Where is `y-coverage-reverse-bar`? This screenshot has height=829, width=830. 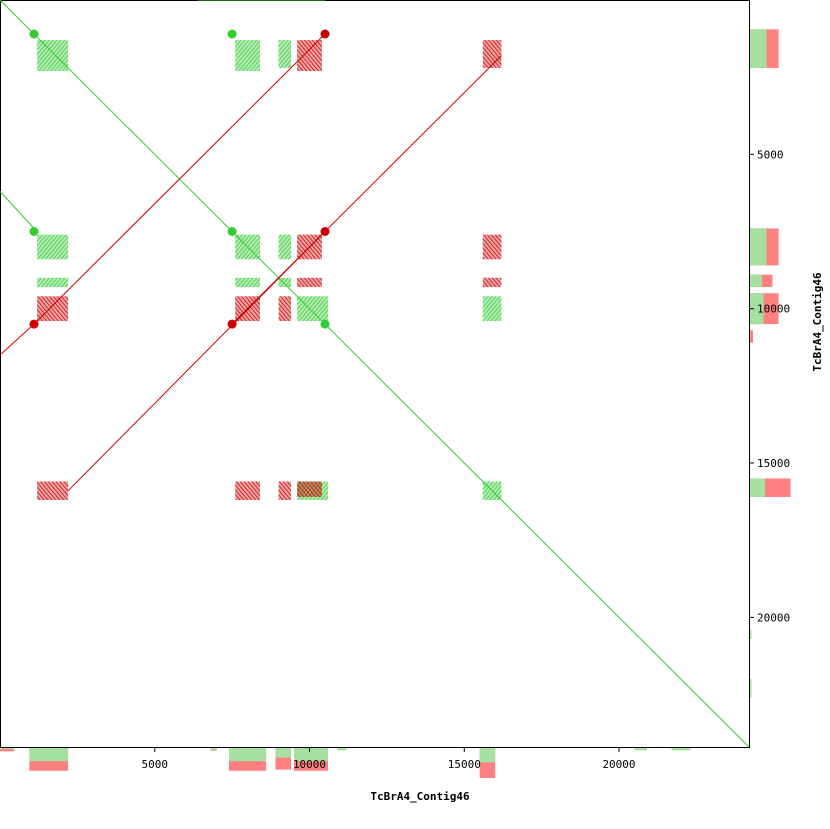 y-coverage-reverse-bar is located at coordinates (751, 336).